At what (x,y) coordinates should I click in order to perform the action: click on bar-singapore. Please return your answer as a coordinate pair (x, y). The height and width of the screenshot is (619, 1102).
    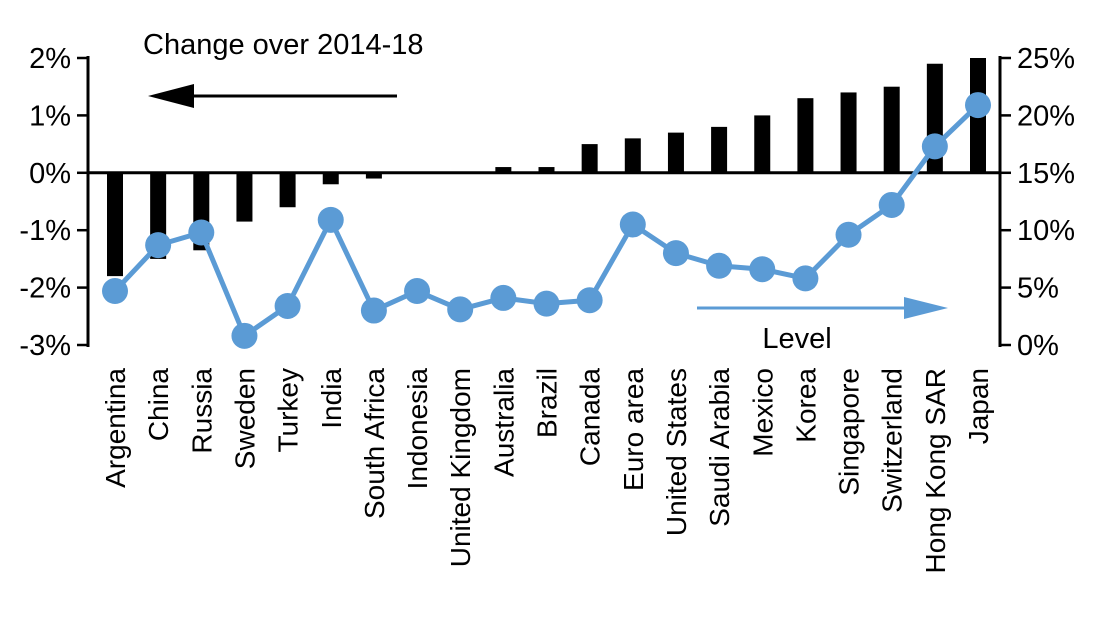
    Looking at the image, I should click on (848, 132).